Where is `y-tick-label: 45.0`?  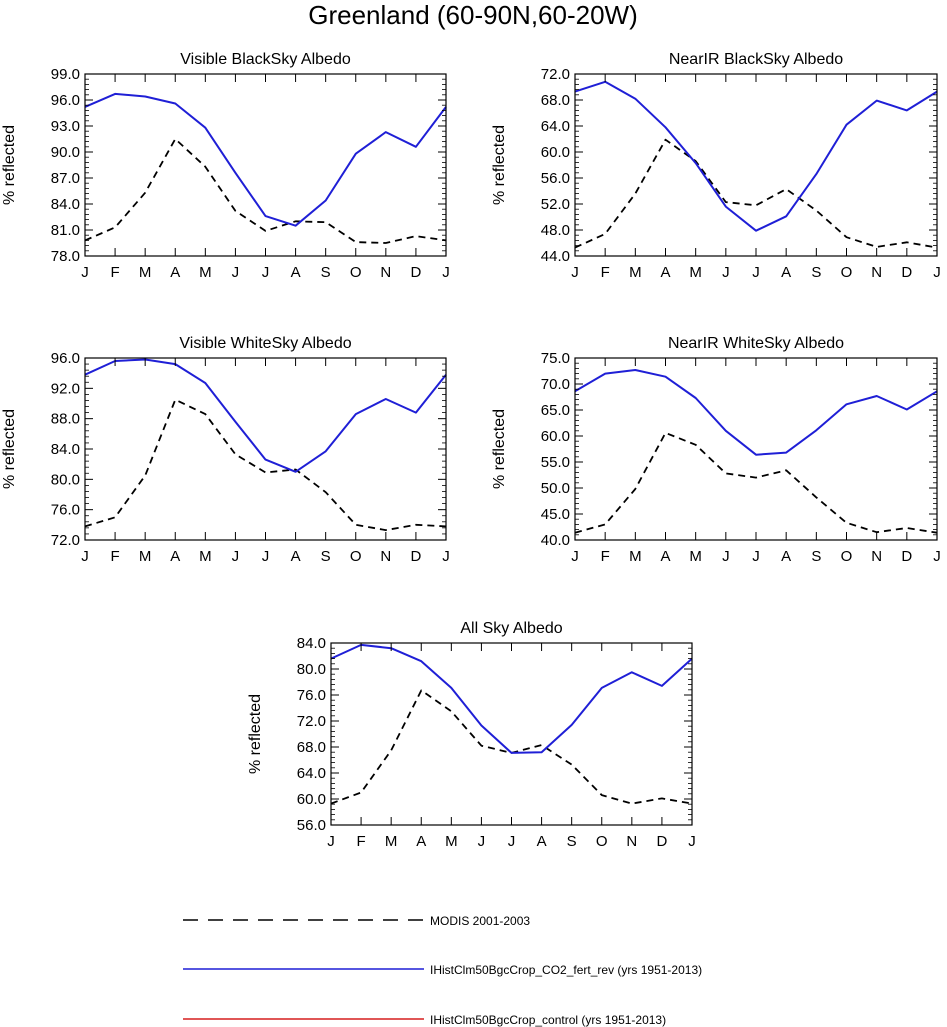 y-tick-label: 45.0 is located at coordinates (555, 514).